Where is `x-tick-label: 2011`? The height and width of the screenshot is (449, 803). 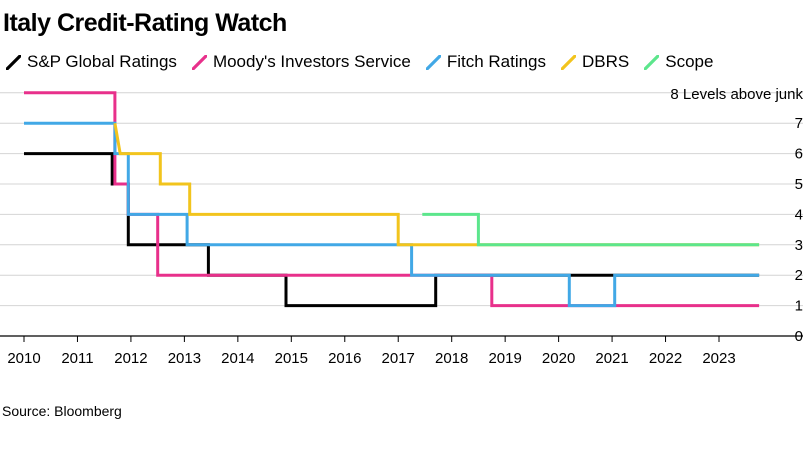 x-tick-label: 2011 is located at coordinates (77, 358).